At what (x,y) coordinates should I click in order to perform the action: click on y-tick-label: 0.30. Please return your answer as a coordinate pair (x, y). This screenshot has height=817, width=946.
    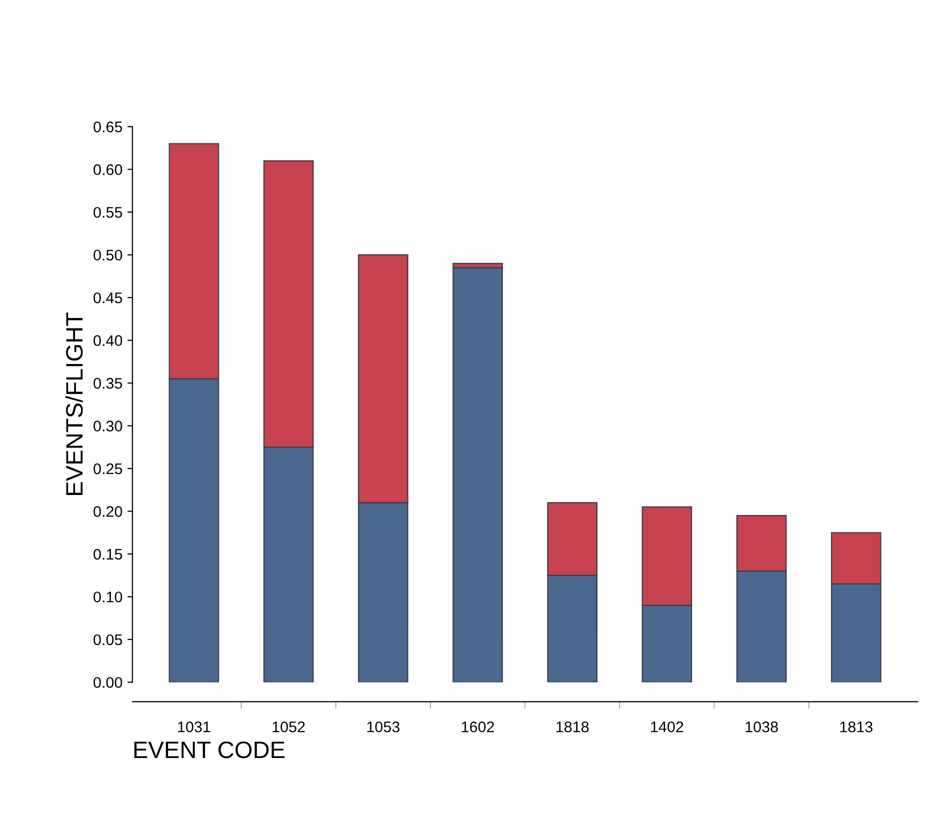
    Looking at the image, I should click on (108, 426).